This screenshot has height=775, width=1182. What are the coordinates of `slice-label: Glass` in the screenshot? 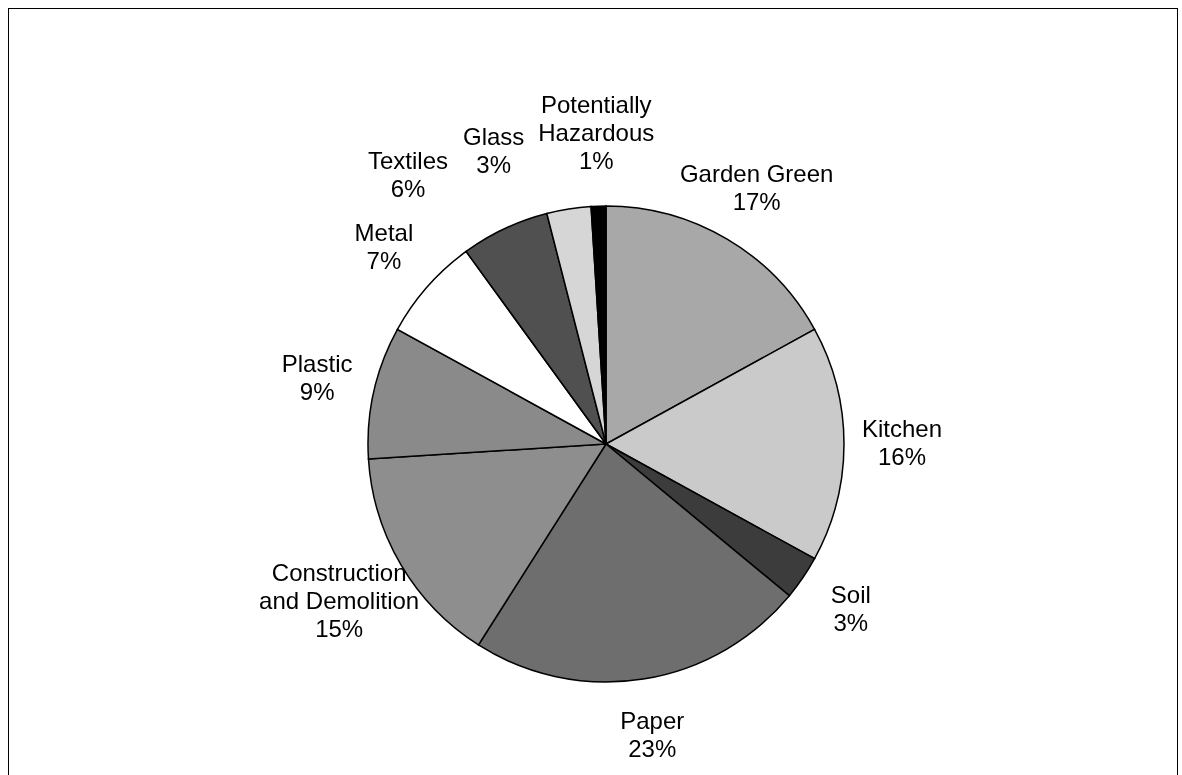 It's located at (494, 136).